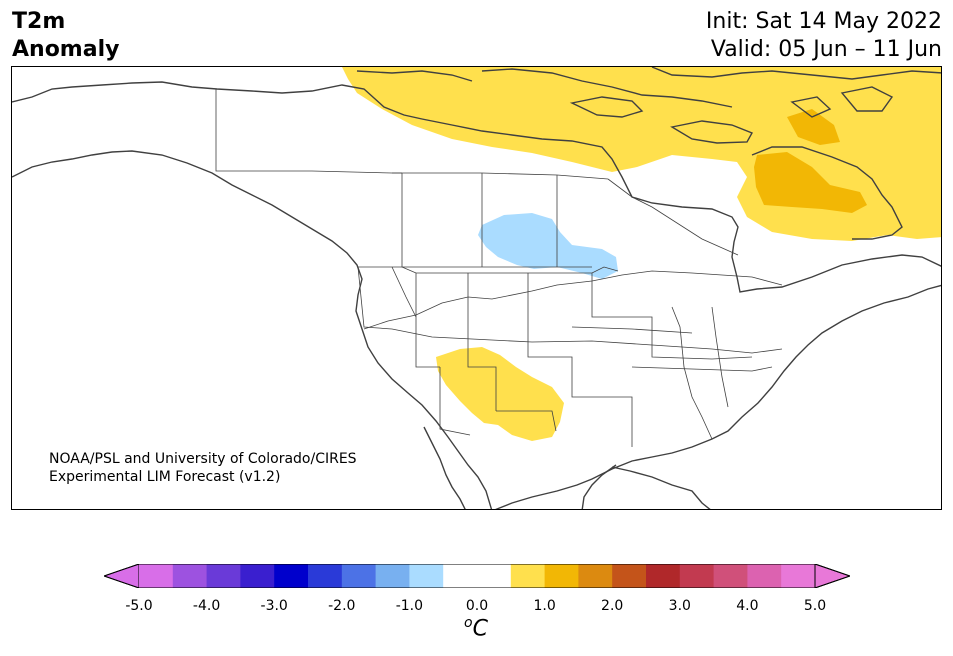 The height and width of the screenshot is (656, 953). I want to click on map-title: T2m Anomaly, so click(65, 36).